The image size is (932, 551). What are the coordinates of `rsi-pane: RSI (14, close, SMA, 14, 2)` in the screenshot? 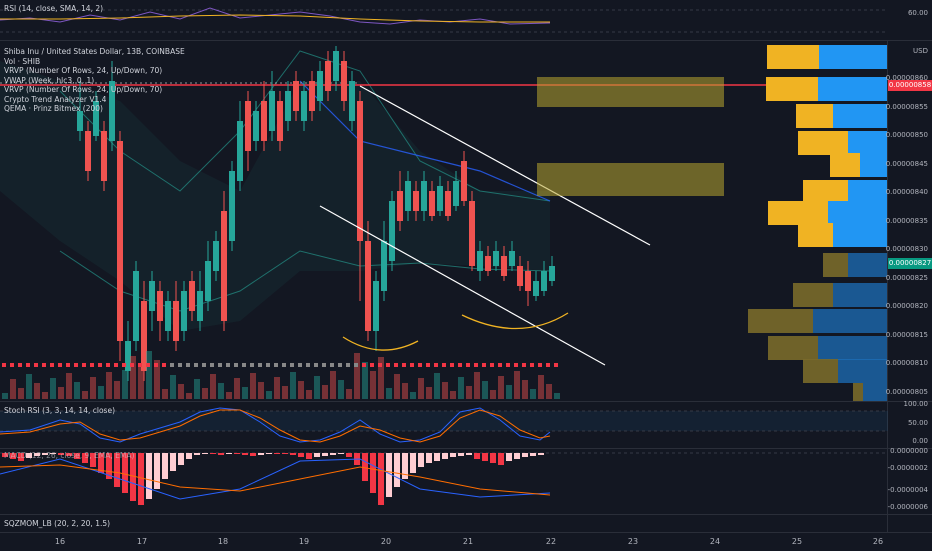 It's located at (444, 20).